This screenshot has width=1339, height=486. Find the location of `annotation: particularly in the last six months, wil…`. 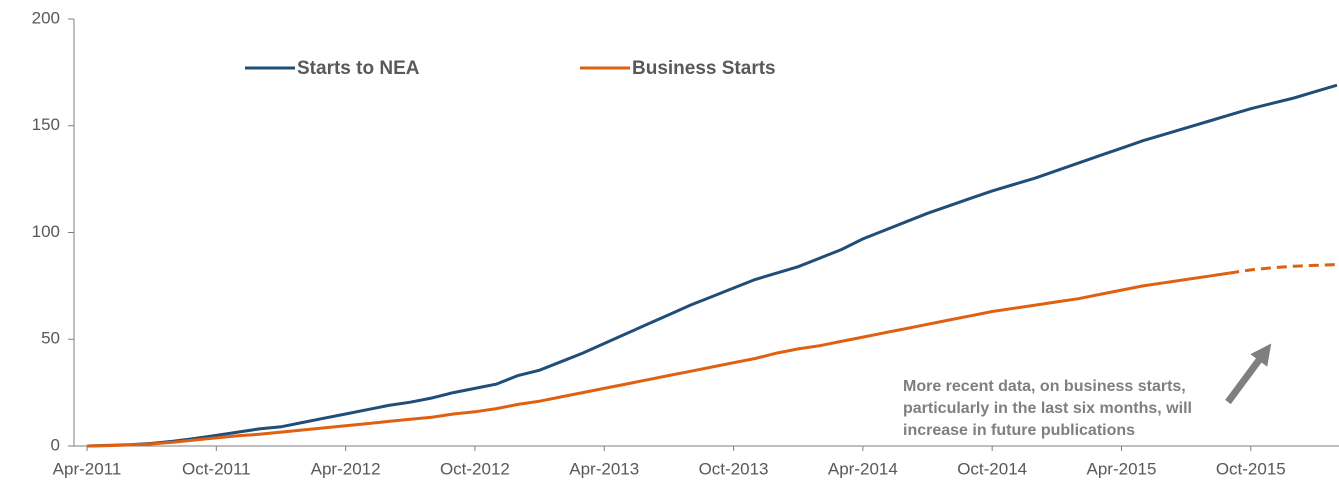

annotation: particularly in the last six months, wil… is located at coordinates (1047, 408).